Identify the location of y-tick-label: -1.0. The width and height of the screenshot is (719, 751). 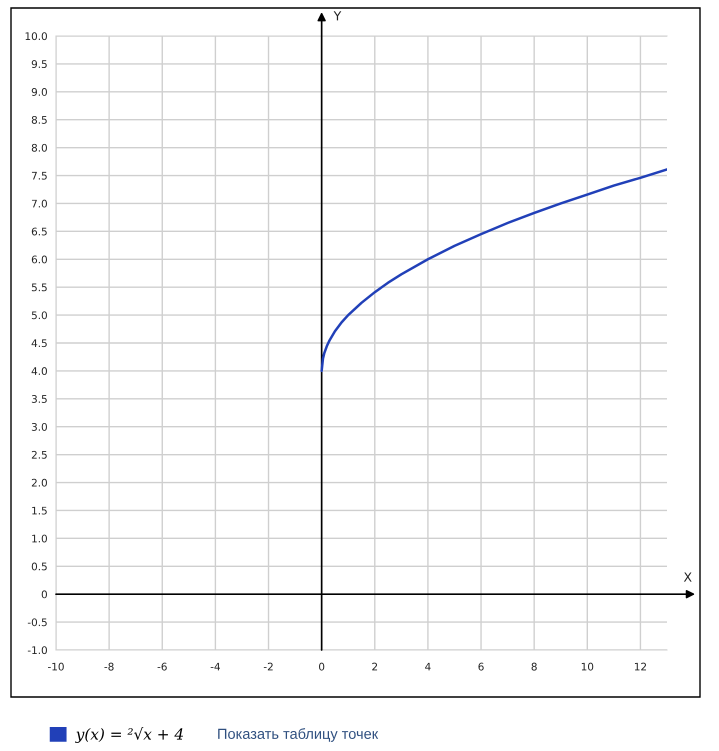
(37, 650).